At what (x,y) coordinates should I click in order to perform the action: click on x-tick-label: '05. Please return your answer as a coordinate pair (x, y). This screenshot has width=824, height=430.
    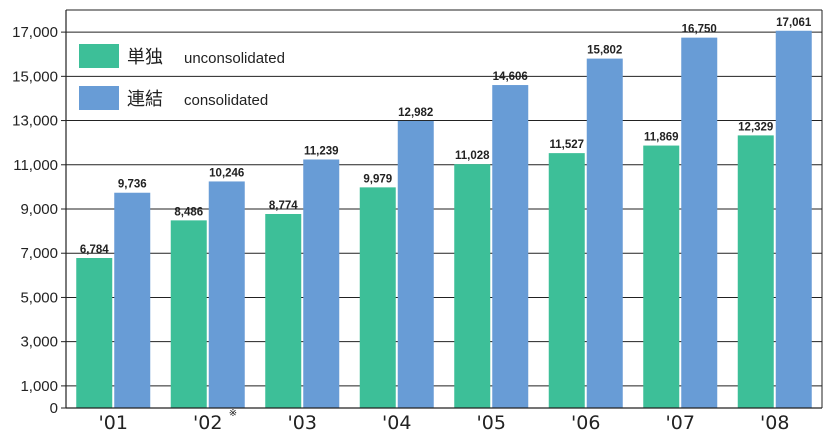
    Looking at the image, I should click on (491, 421).